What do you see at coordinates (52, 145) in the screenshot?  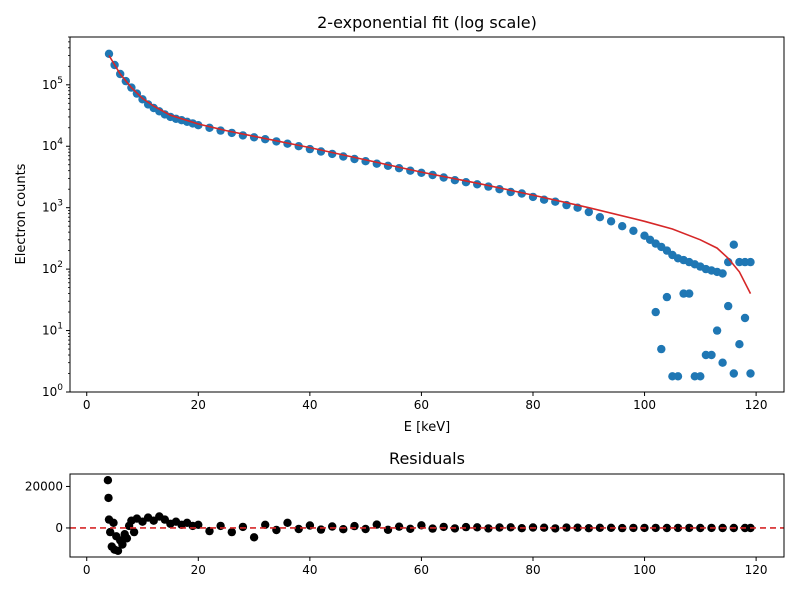 I see `main-y-tick-label: 10⁴` at bounding box center [52, 145].